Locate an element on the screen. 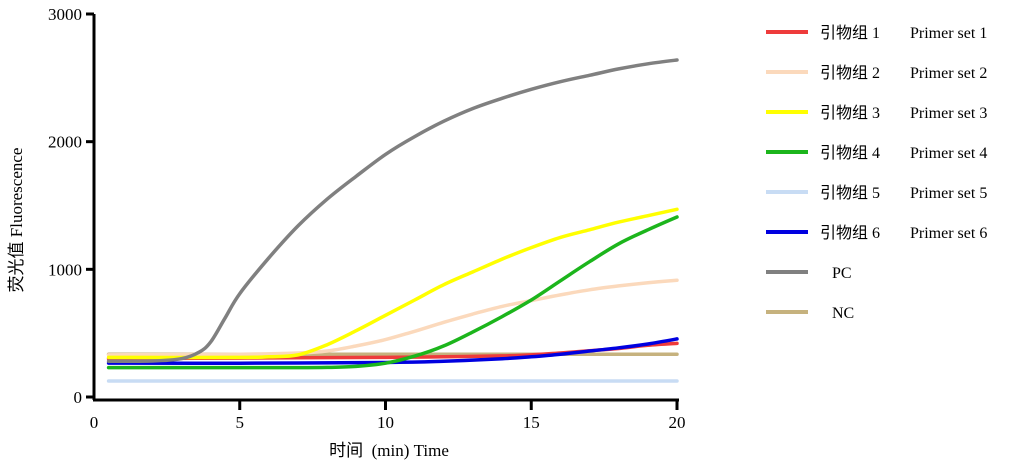 Image resolution: width=1018 pixels, height=466 pixels. x-tick-label: 15 is located at coordinates (531, 422).